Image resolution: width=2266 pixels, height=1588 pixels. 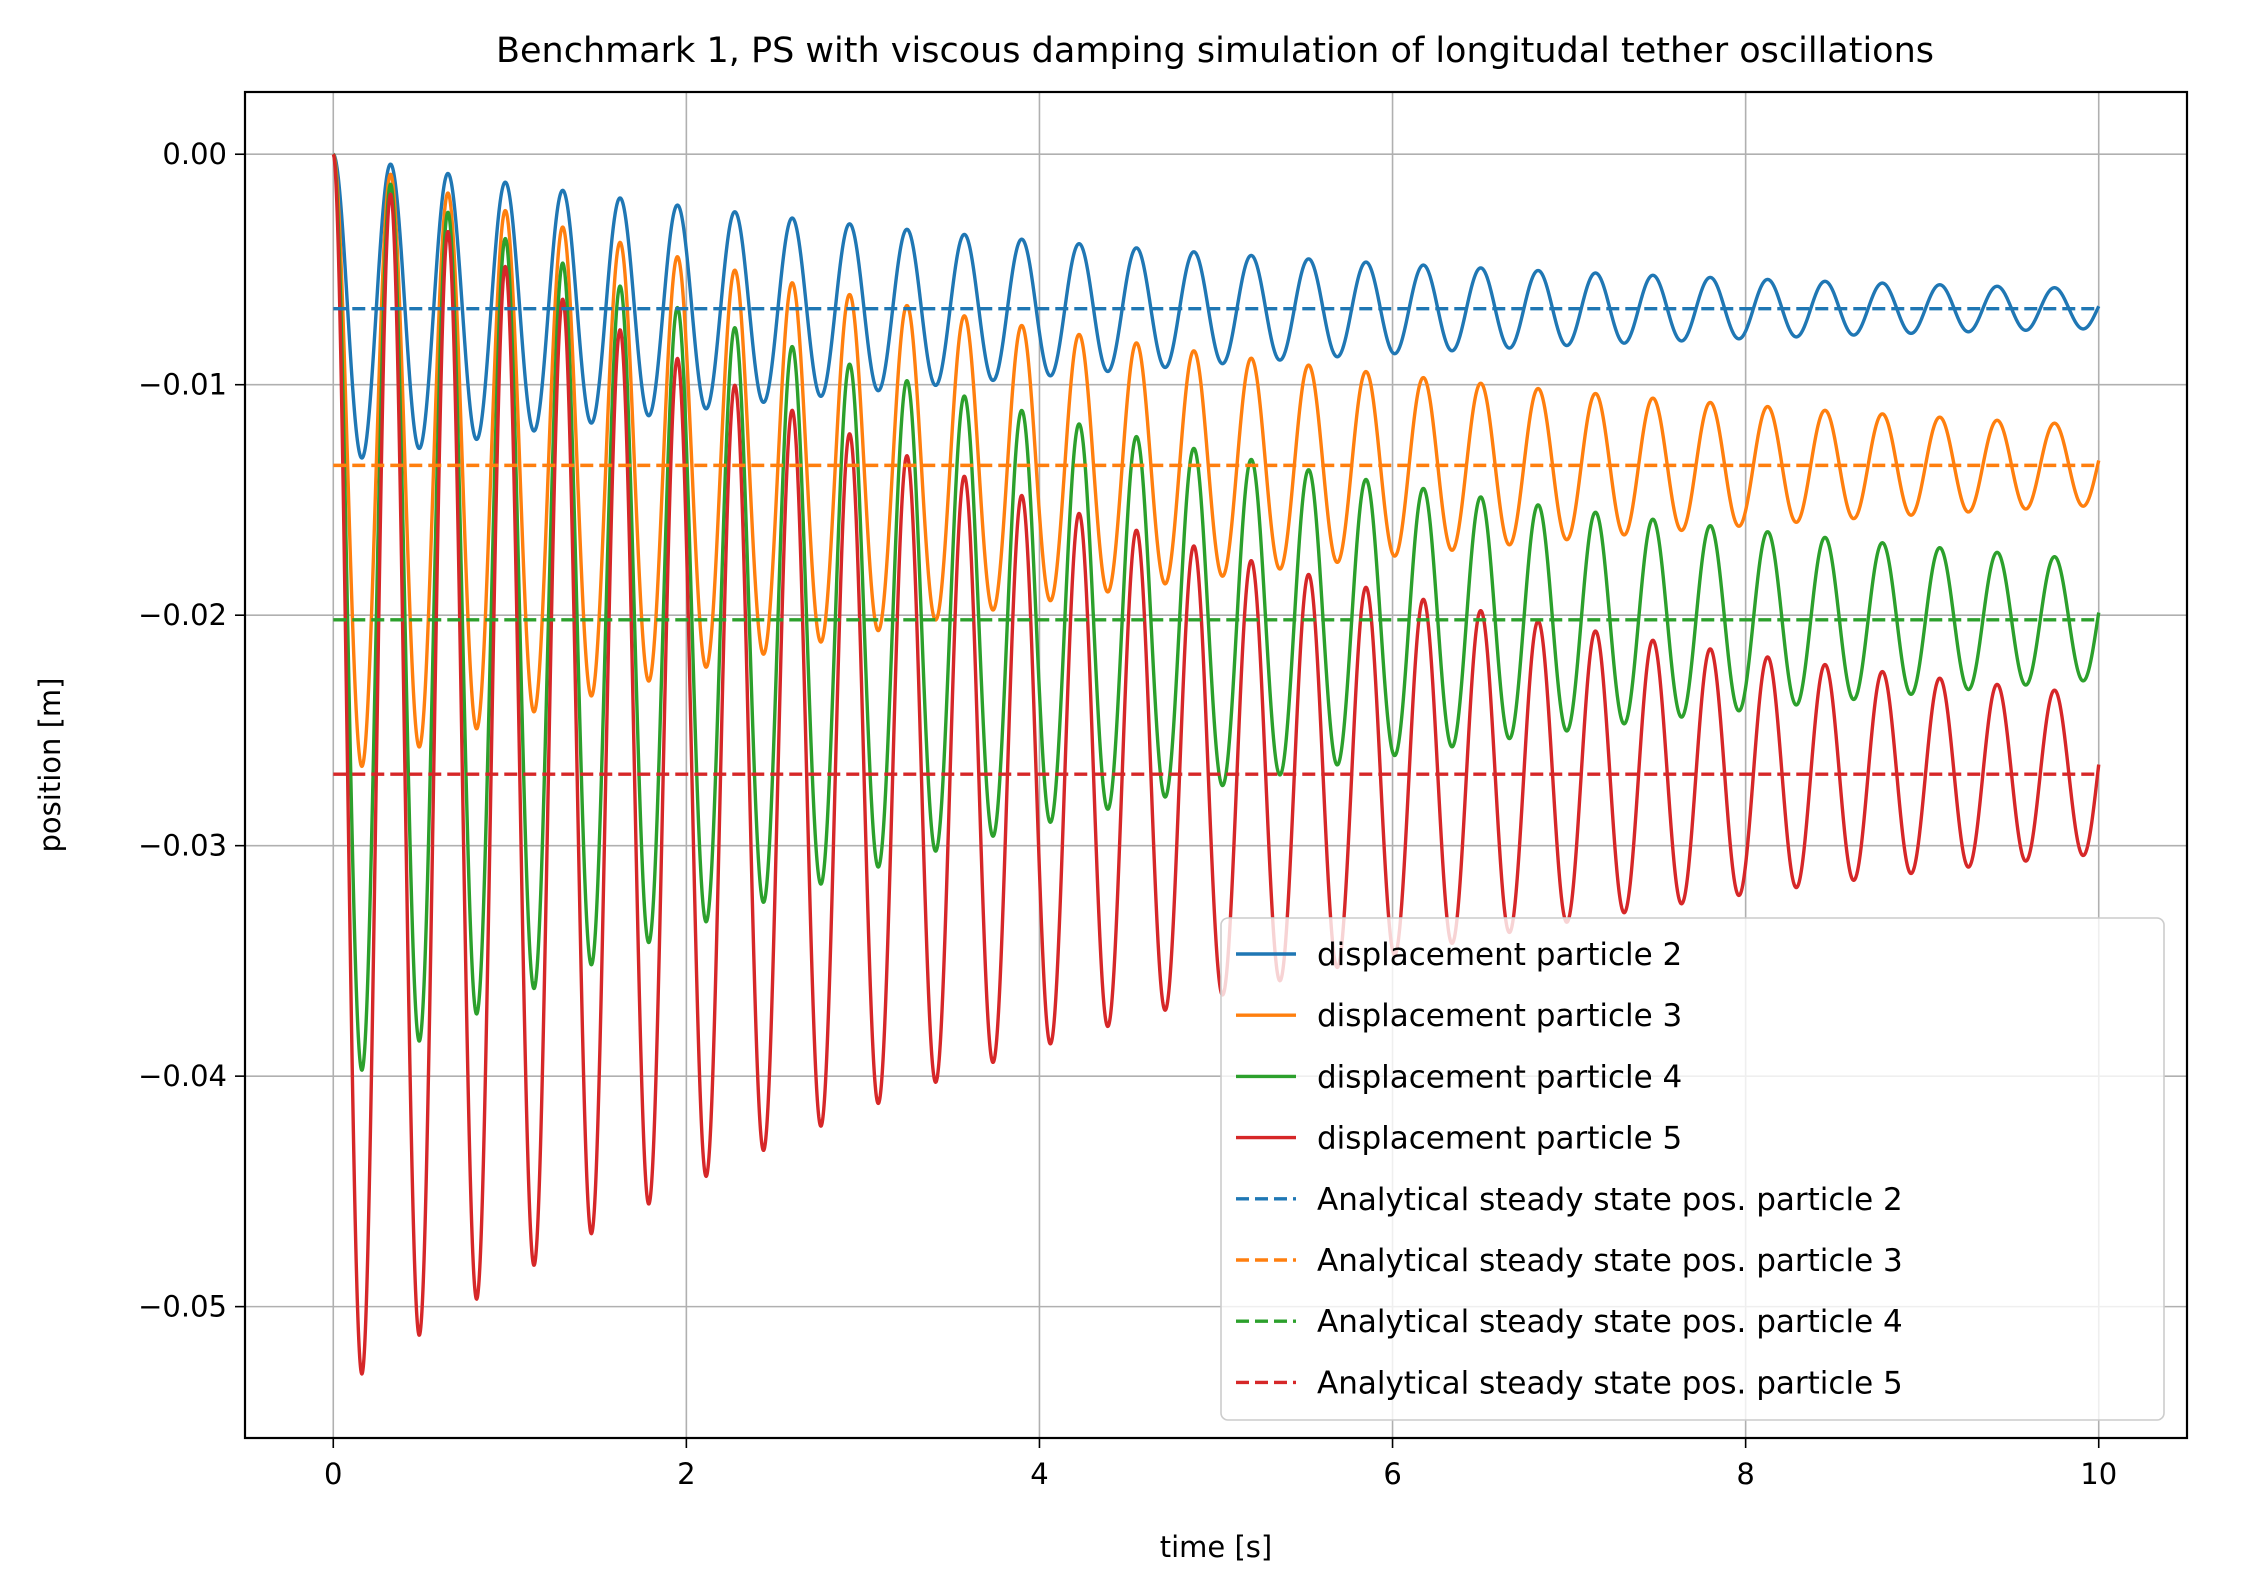 I want to click on legend-label: displacement particle 3, so click(x=1499, y=1016).